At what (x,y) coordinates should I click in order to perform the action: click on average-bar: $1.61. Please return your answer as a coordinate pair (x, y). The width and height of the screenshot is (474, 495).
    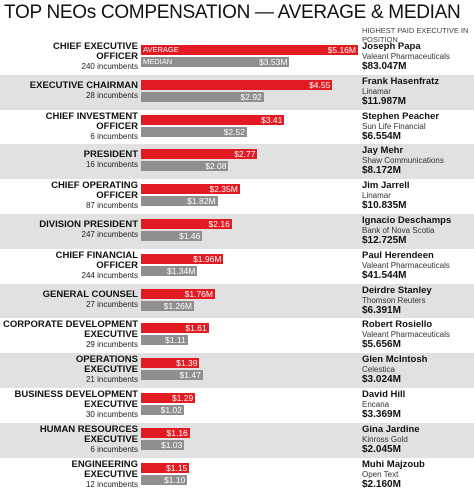
    Looking at the image, I should click on (175, 328).